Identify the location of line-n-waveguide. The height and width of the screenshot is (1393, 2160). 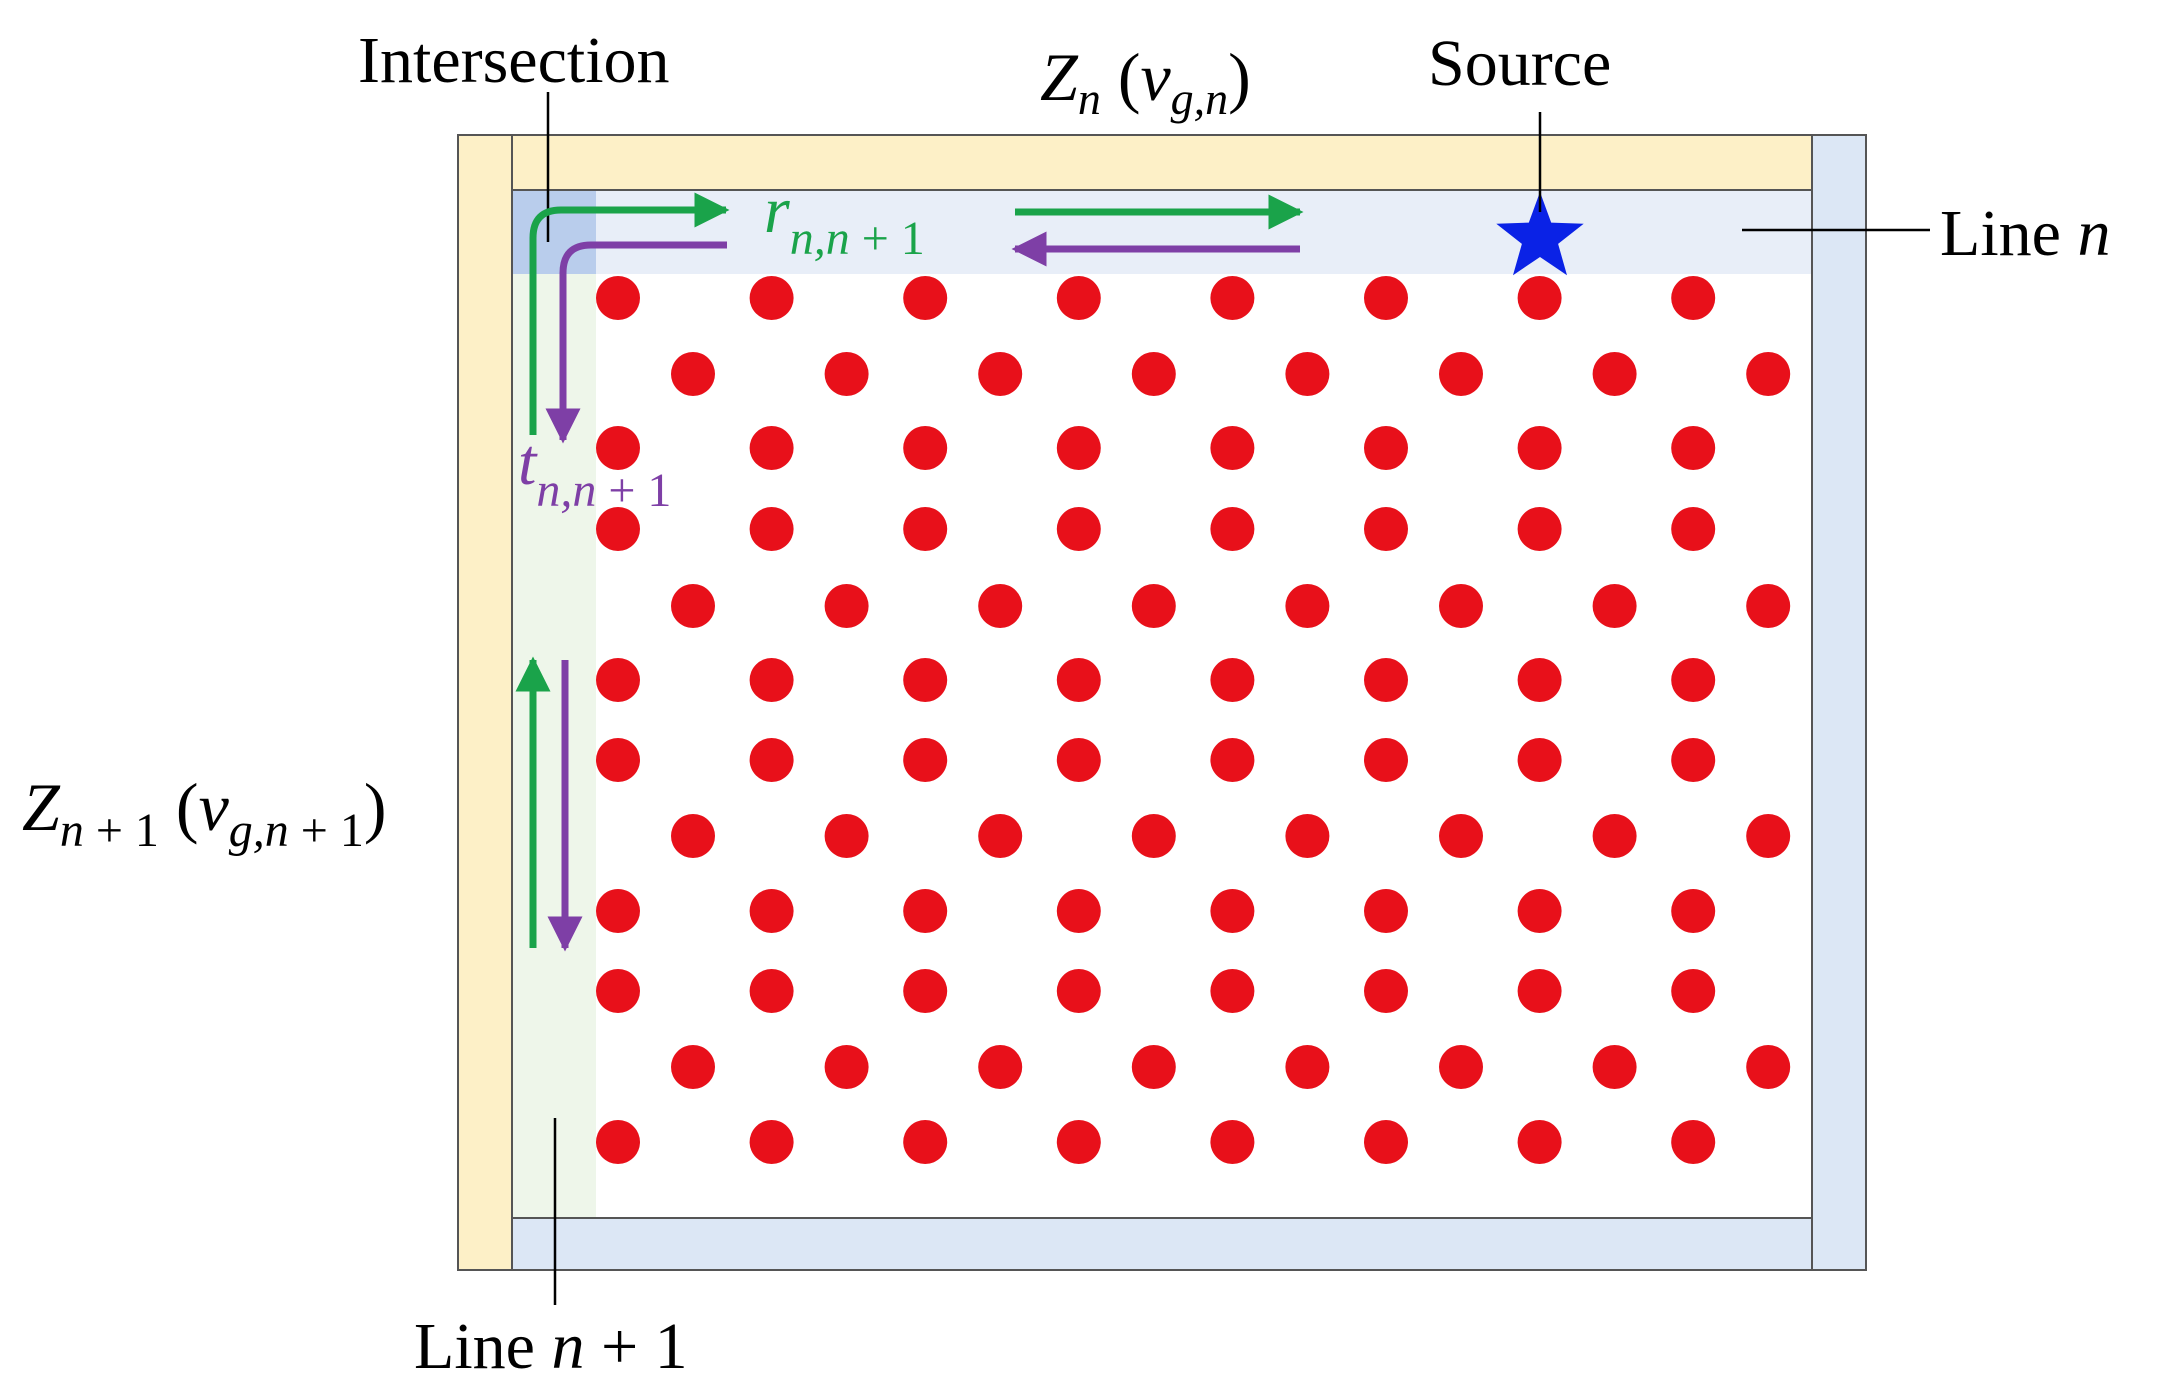
(1162, 232).